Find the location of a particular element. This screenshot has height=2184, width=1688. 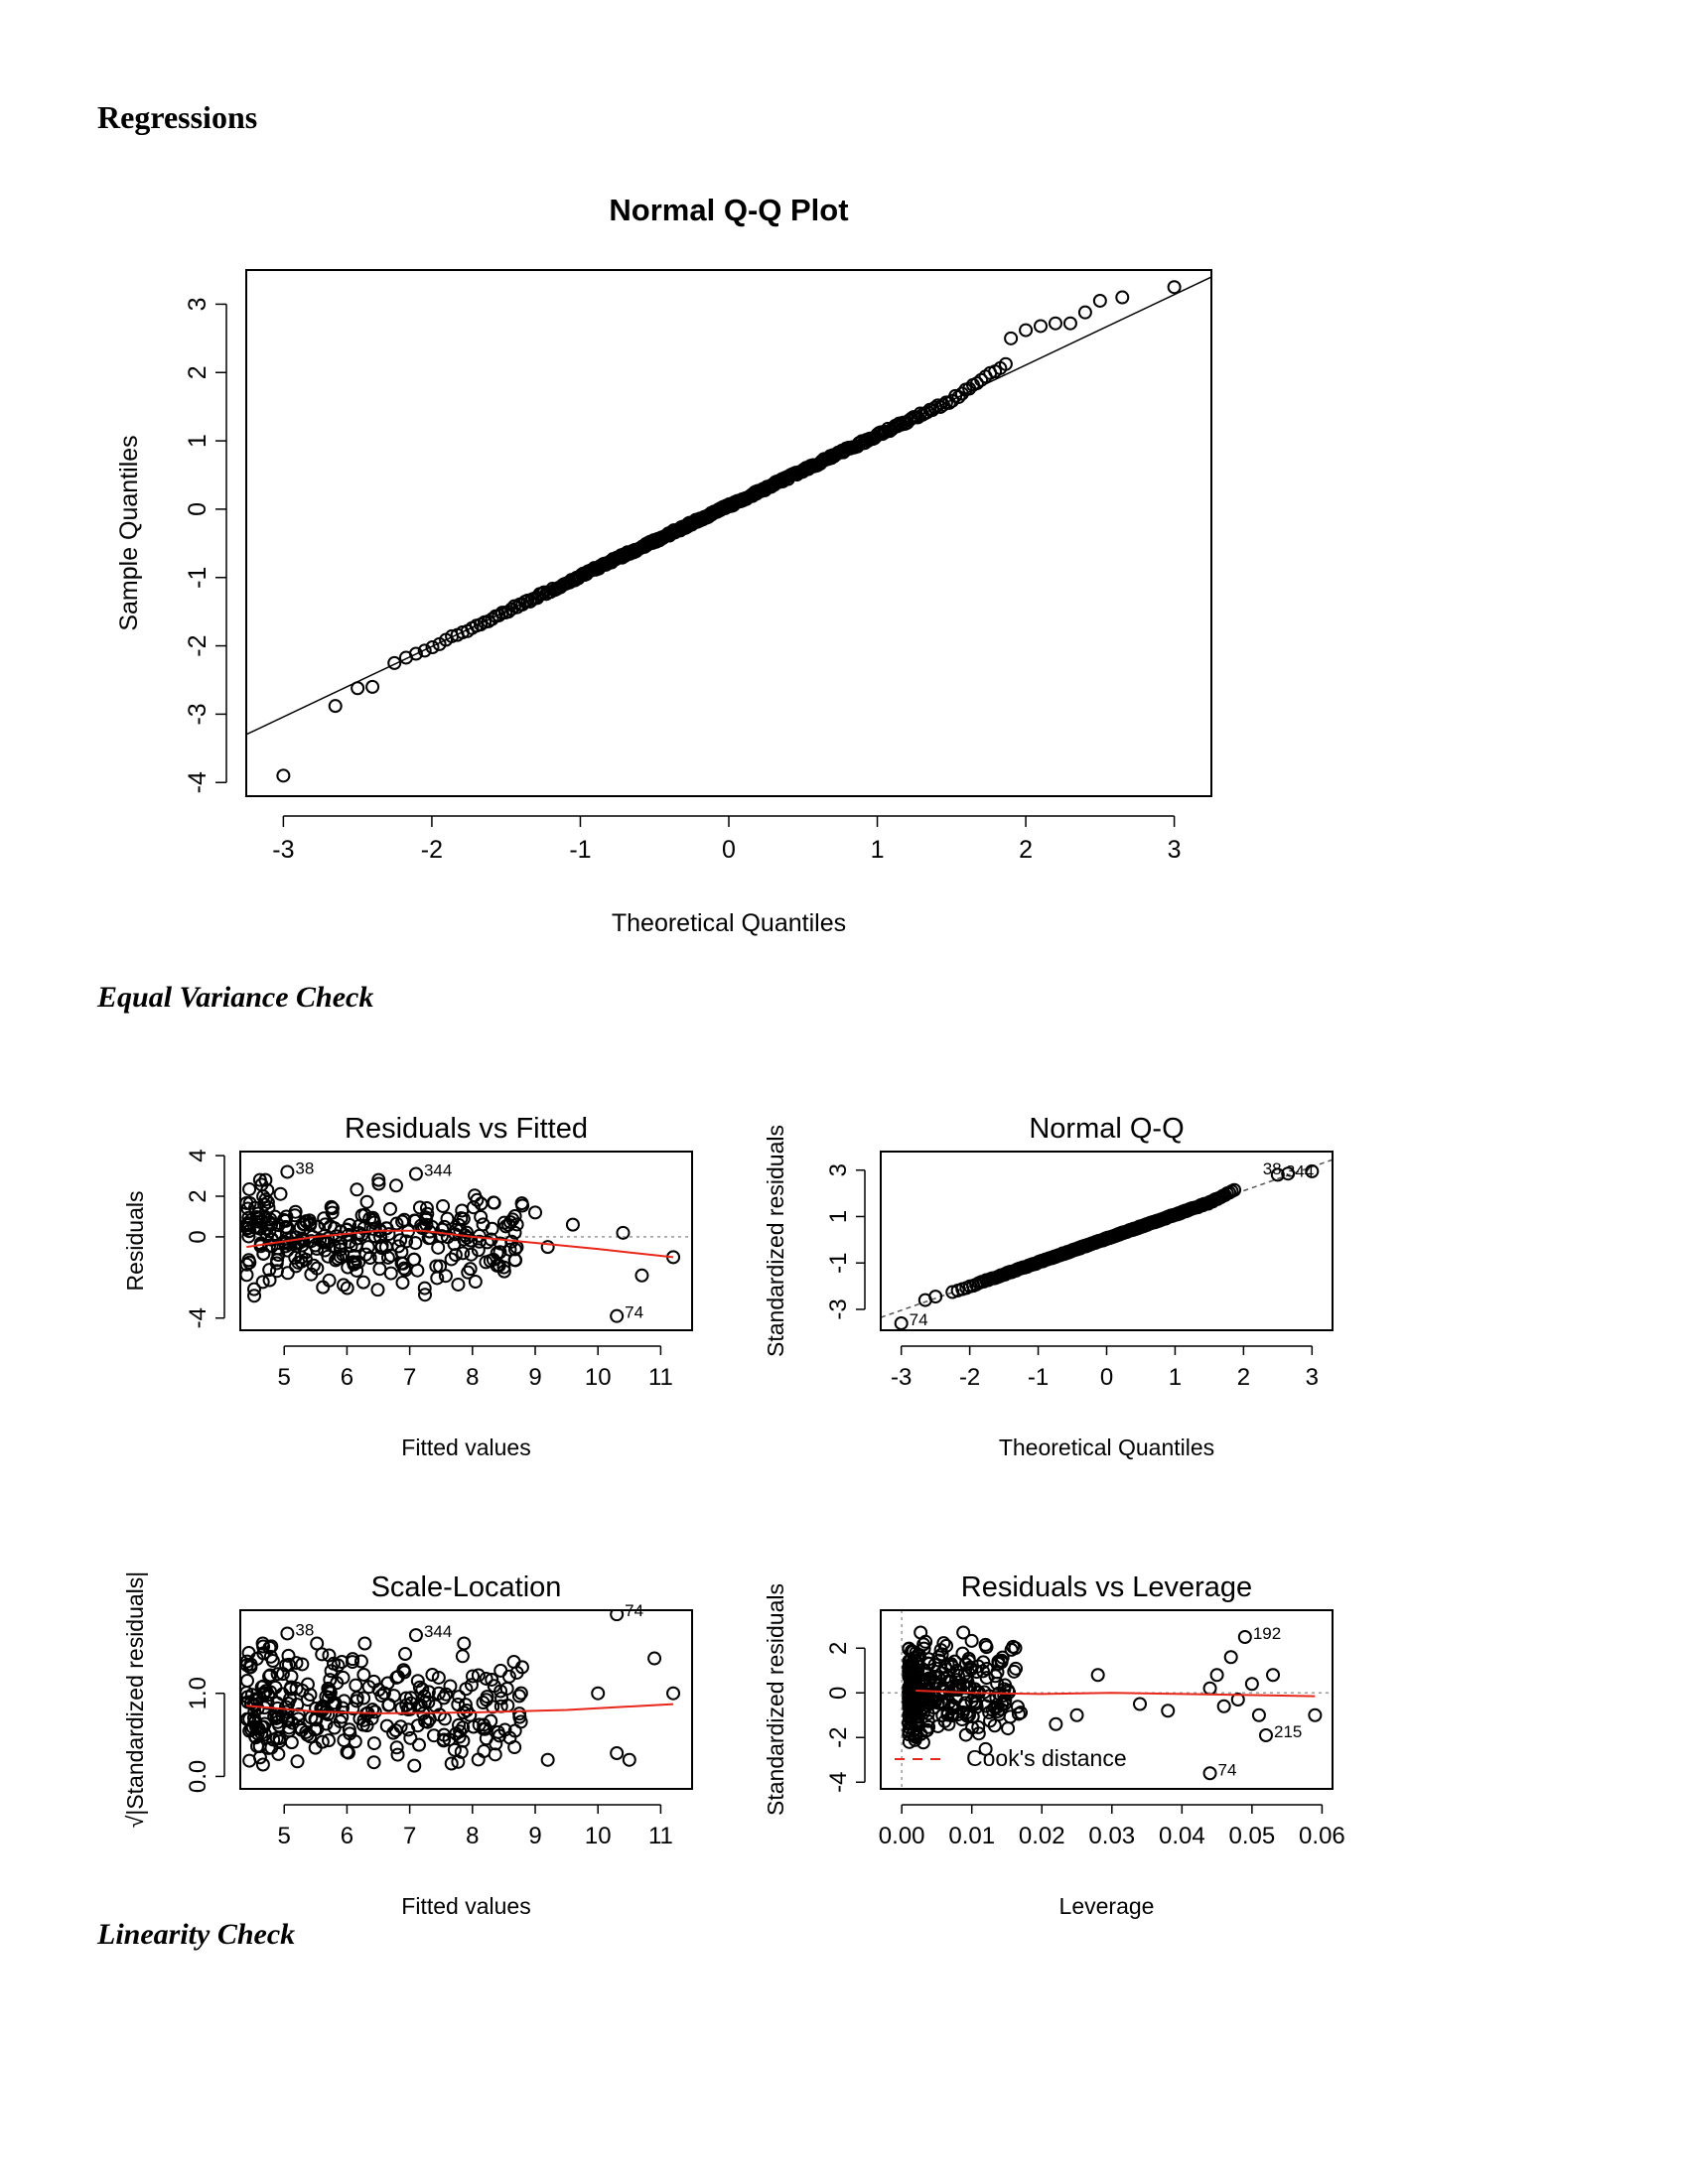

x-axis-label: Theoretical Quantiles is located at coordinates (1106, 1447).